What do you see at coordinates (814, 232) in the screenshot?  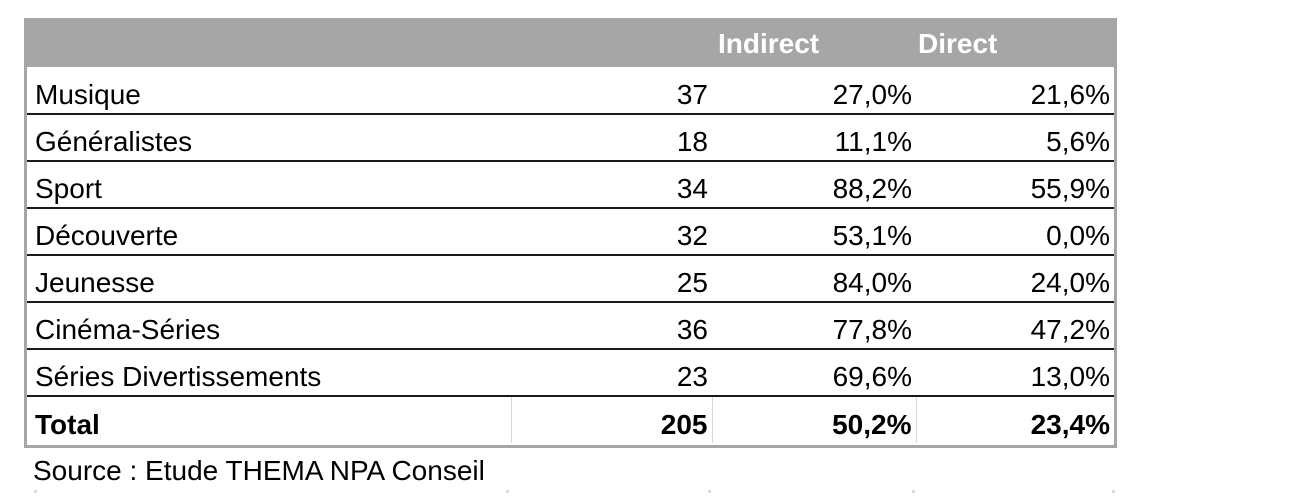 I see `row-indirect: 53,1%` at bounding box center [814, 232].